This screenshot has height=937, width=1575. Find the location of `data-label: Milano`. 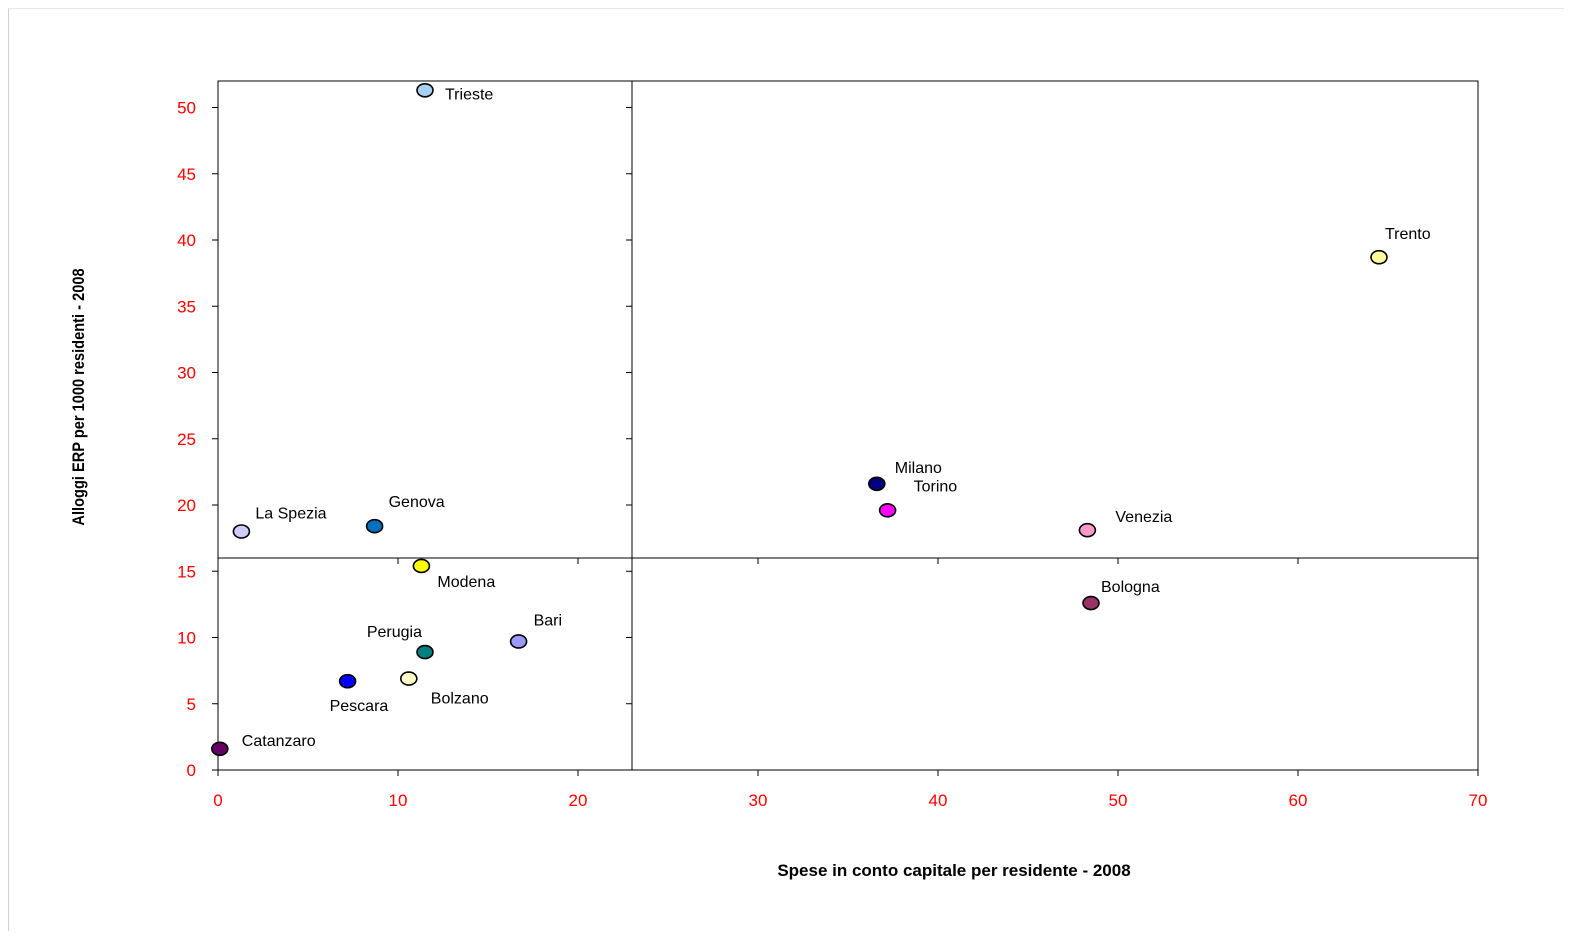

data-label: Milano is located at coordinates (918, 468).